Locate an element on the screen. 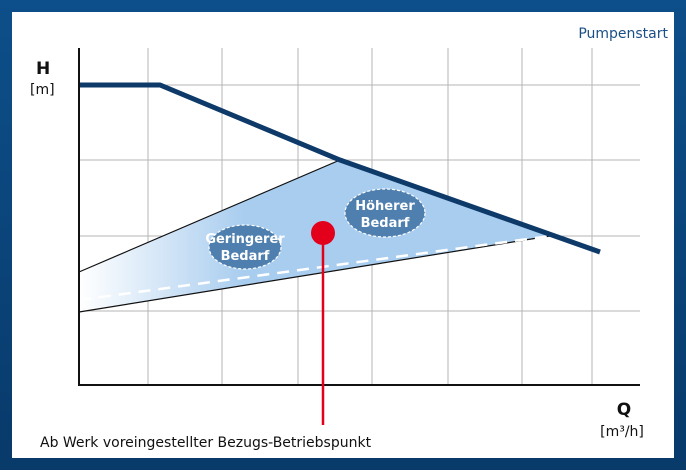 The height and width of the screenshot is (474, 686). region-label: Geringerer is located at coordinates (245, 239).